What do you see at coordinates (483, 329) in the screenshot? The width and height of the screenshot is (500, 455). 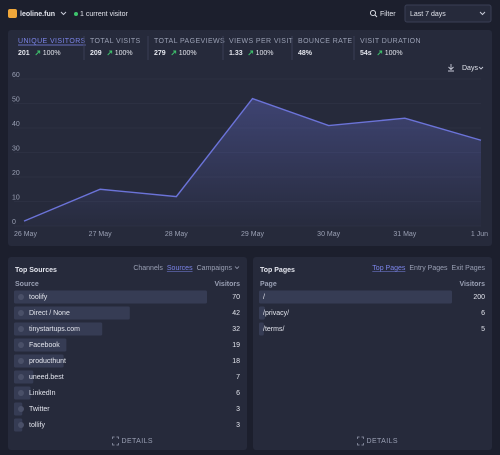 I see `row-value: 5` at bounding box center [483, 329].